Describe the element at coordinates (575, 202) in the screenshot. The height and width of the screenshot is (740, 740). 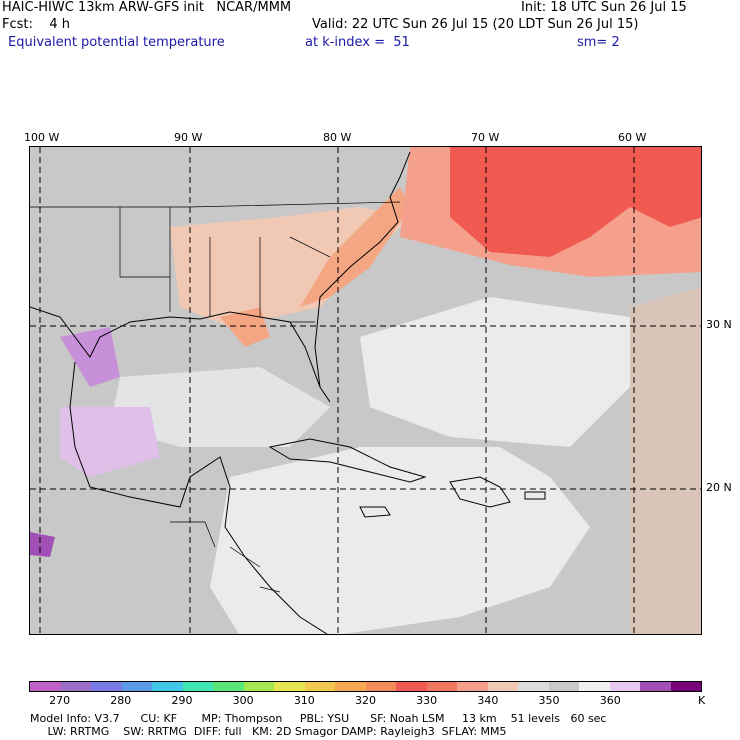
I see `gulf-stream-red` at that location.